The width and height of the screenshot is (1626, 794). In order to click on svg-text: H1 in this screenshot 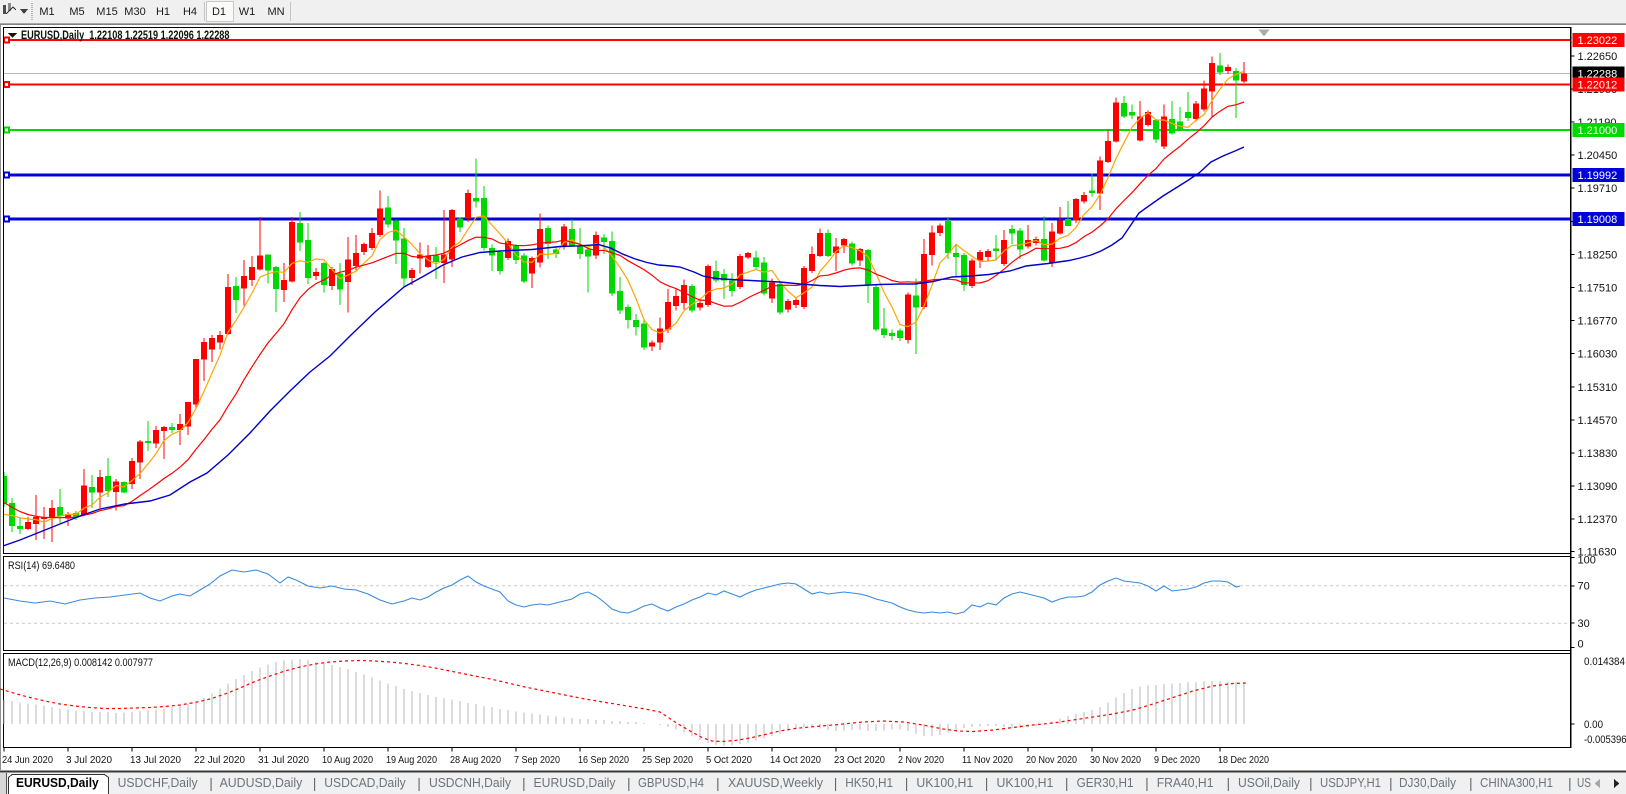, I will do `click(163, 12)`.